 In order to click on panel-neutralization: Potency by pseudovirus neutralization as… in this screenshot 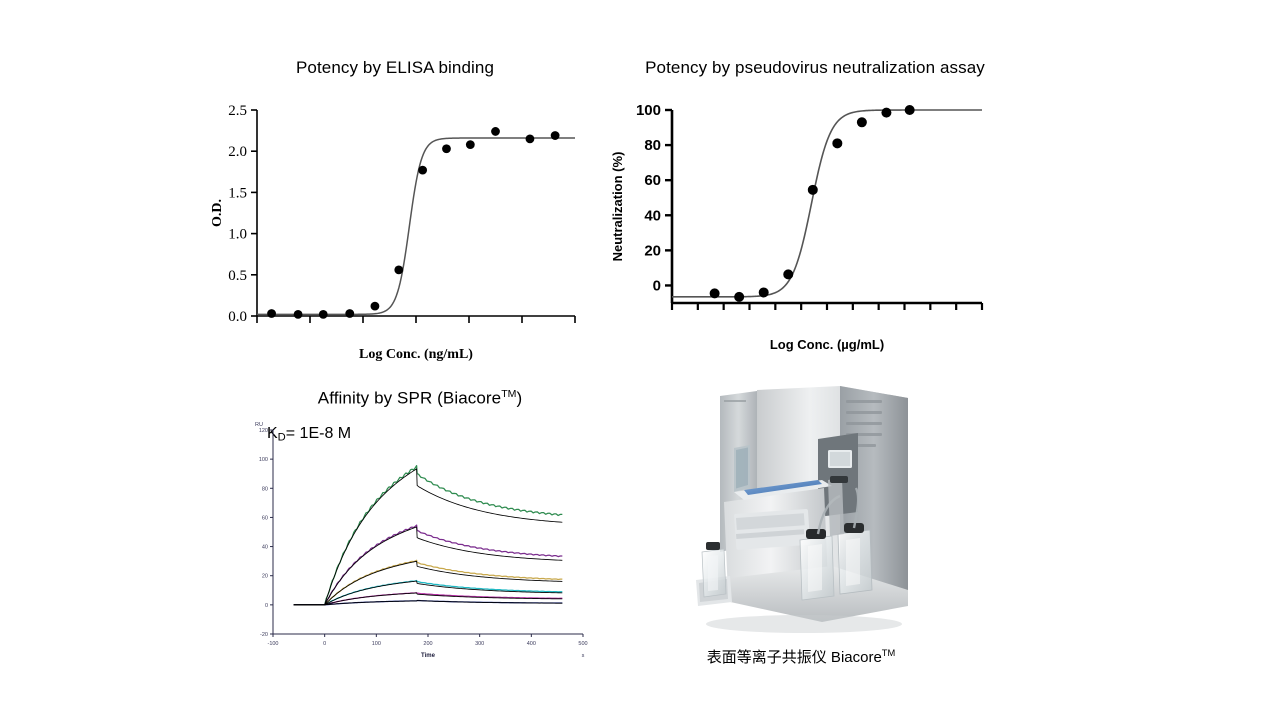, I will do `click(815, 213)`.